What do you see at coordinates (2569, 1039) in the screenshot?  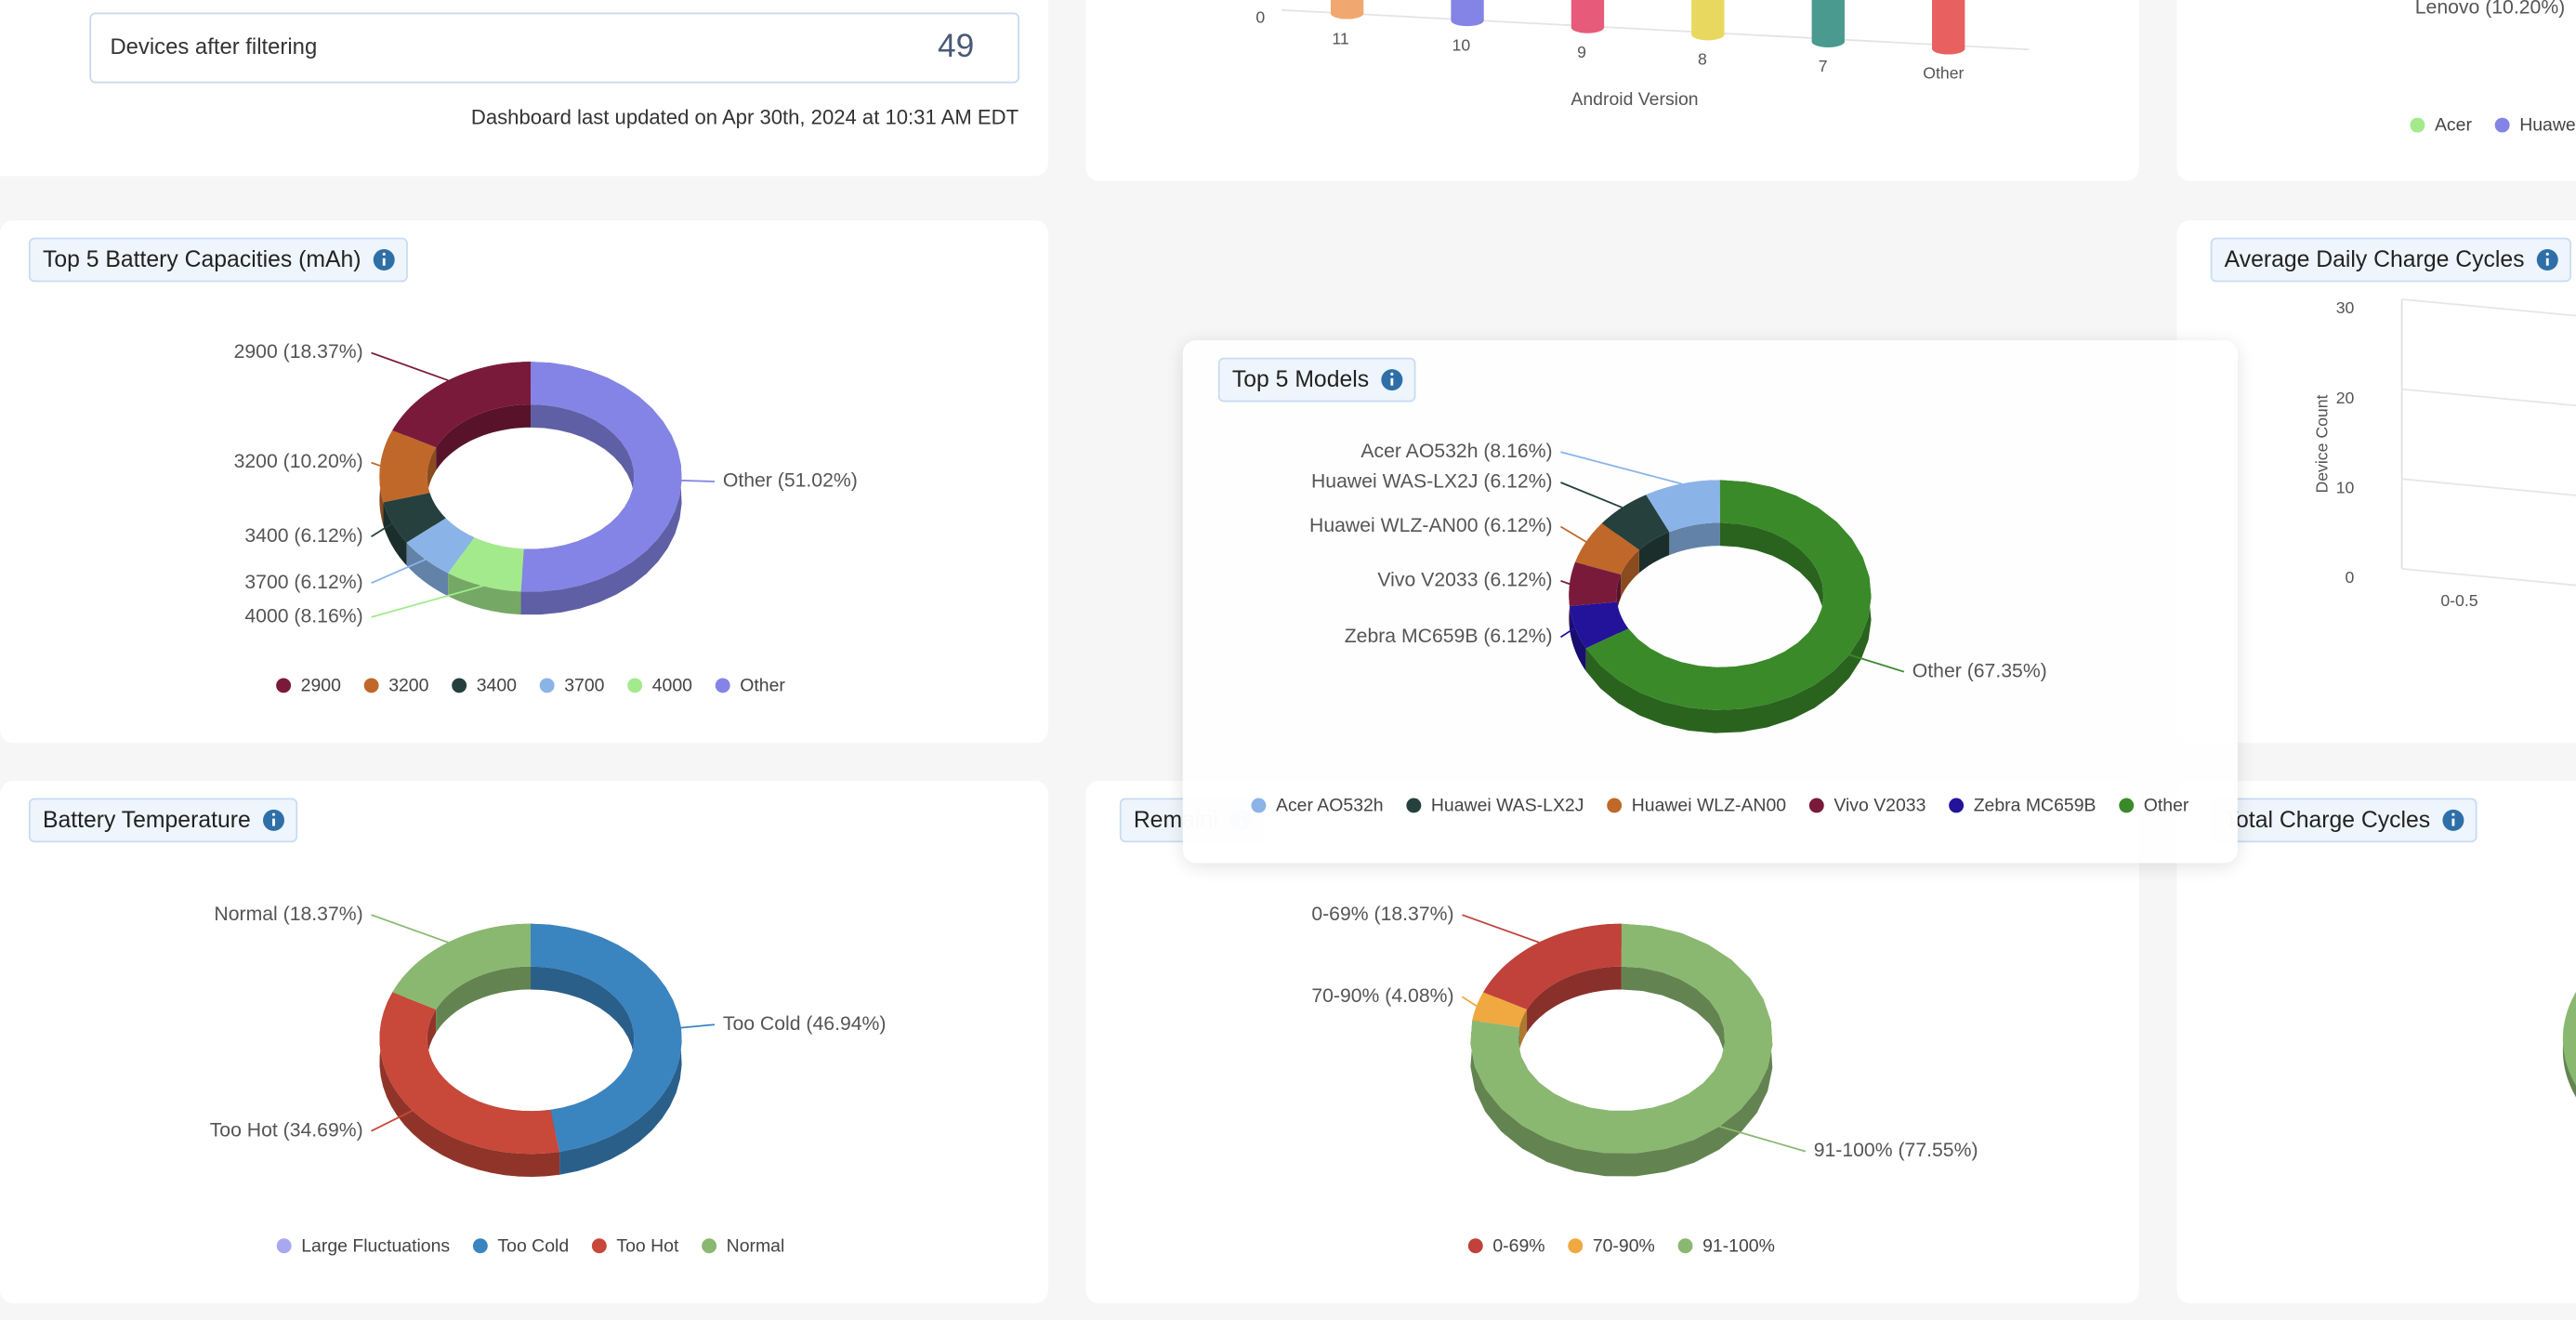 I see `partial-ring` at bounding box center [2569, 1039].